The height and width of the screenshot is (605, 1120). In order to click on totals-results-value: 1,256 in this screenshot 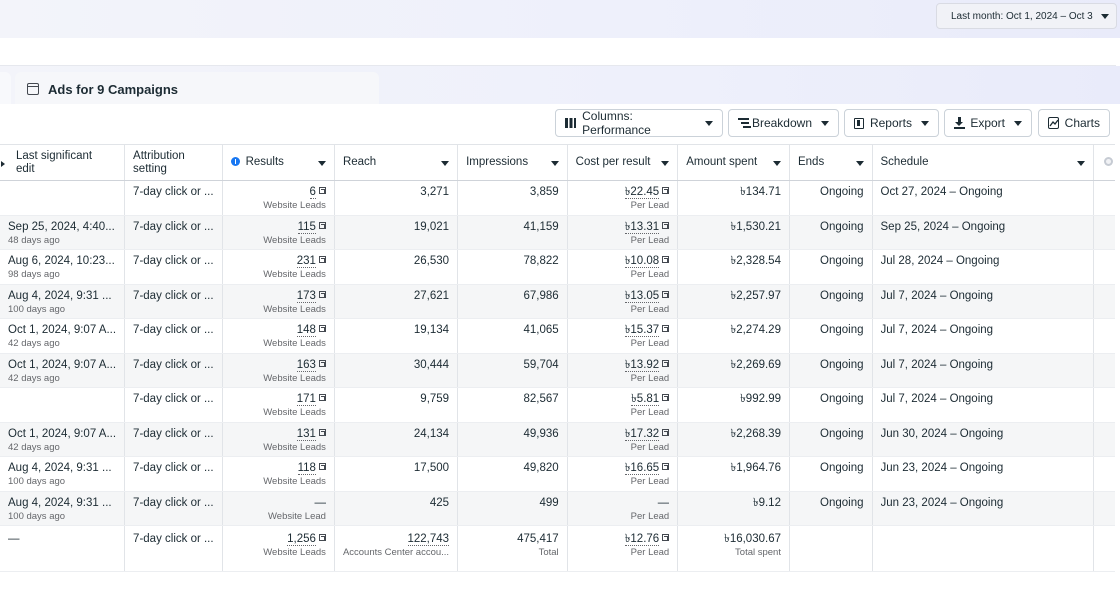, I will do `click(301, 539)`.